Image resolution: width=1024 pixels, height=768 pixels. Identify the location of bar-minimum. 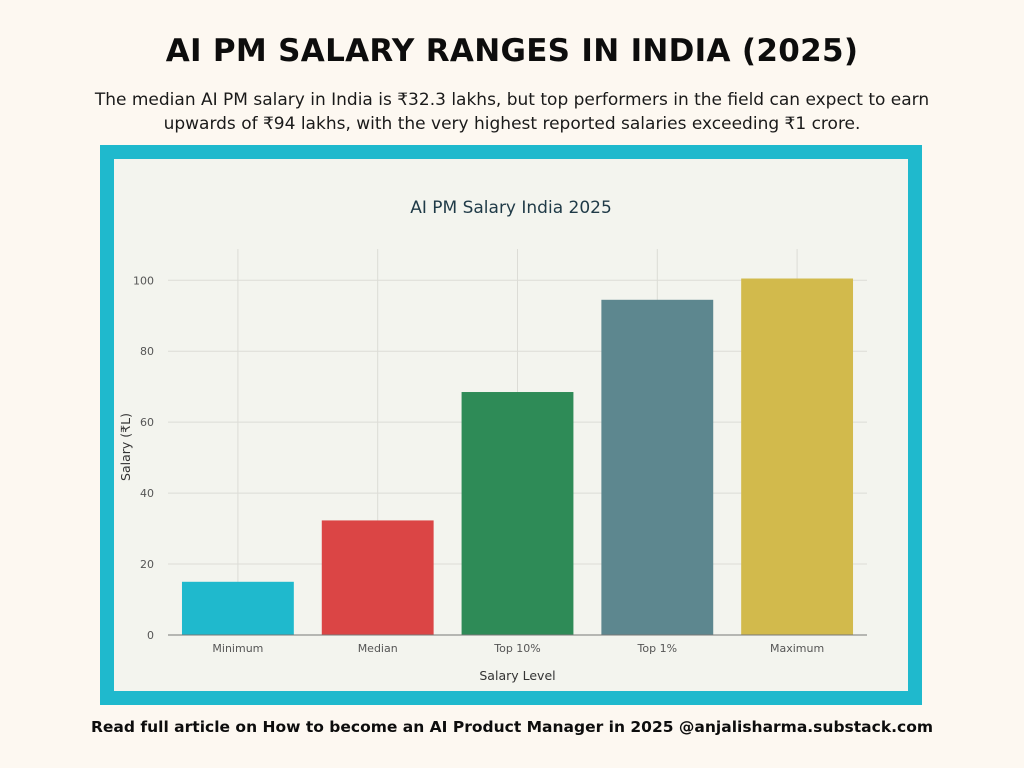
(237, 608).